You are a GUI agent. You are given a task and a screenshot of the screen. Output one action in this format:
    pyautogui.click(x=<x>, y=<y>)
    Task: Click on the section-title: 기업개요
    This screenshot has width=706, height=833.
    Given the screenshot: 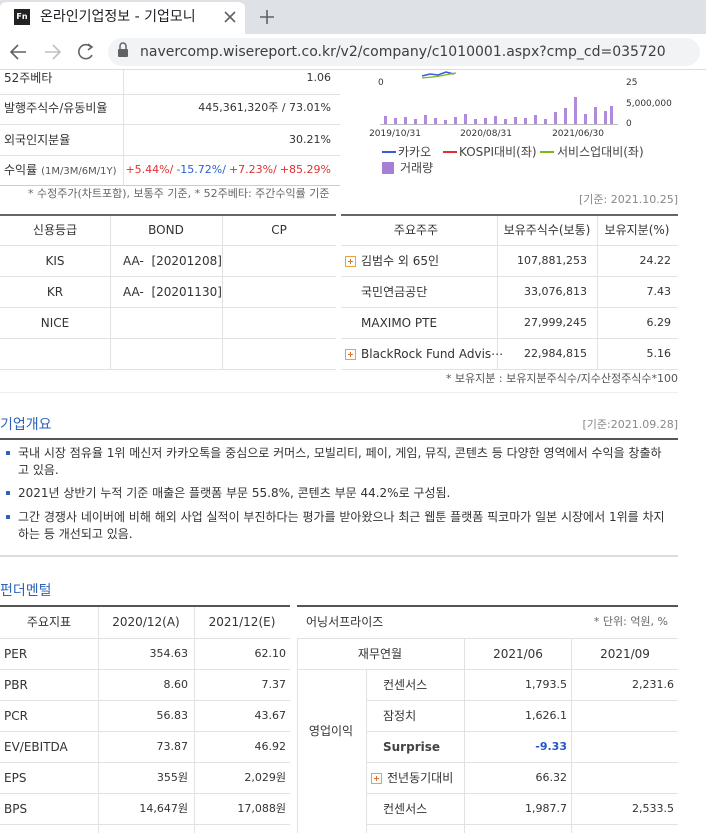 What is the action you would take?
    pyautogui.click(x=26, y=425)
    